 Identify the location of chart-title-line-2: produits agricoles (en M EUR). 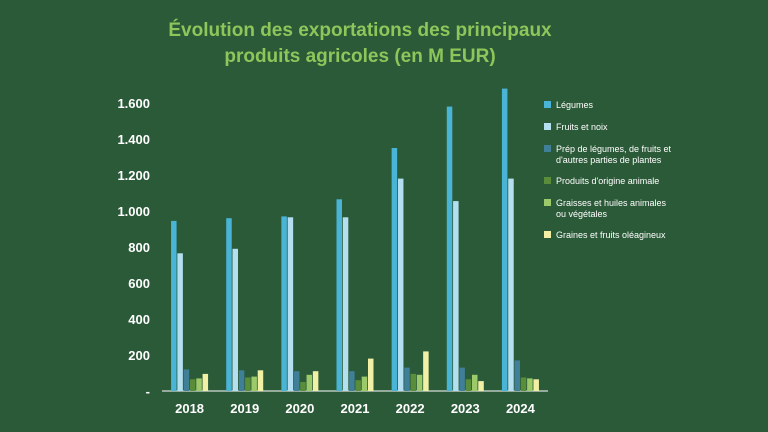
(360, 56).